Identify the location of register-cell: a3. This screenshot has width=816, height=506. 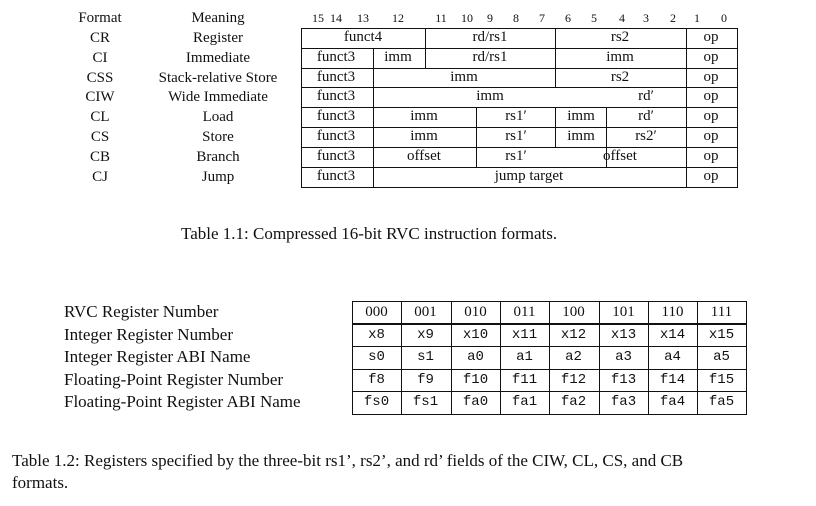
(623, 357).